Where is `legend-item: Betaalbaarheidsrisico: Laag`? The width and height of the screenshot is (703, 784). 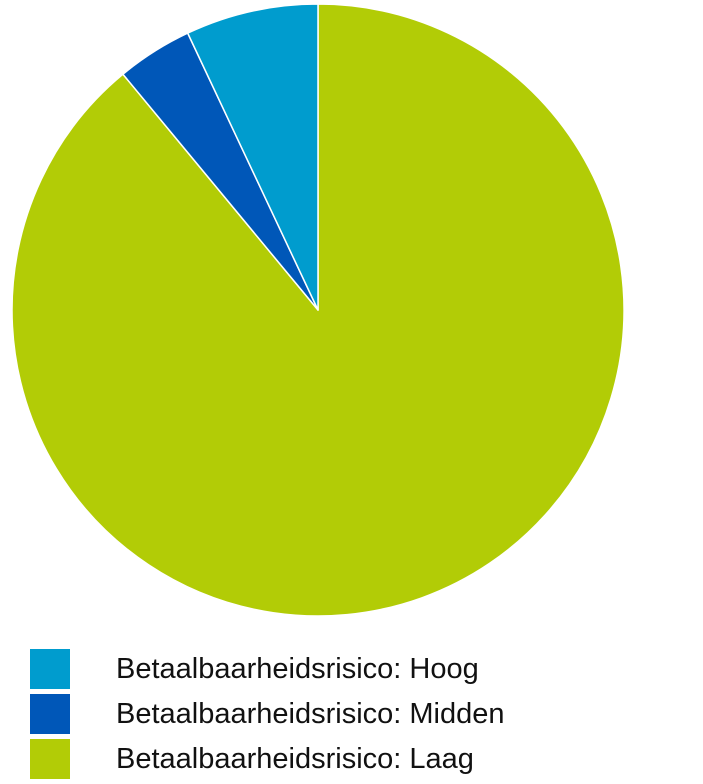
legend-item: Betaalbaarheidsrisico: Laag is located at coordinates (252, 759).